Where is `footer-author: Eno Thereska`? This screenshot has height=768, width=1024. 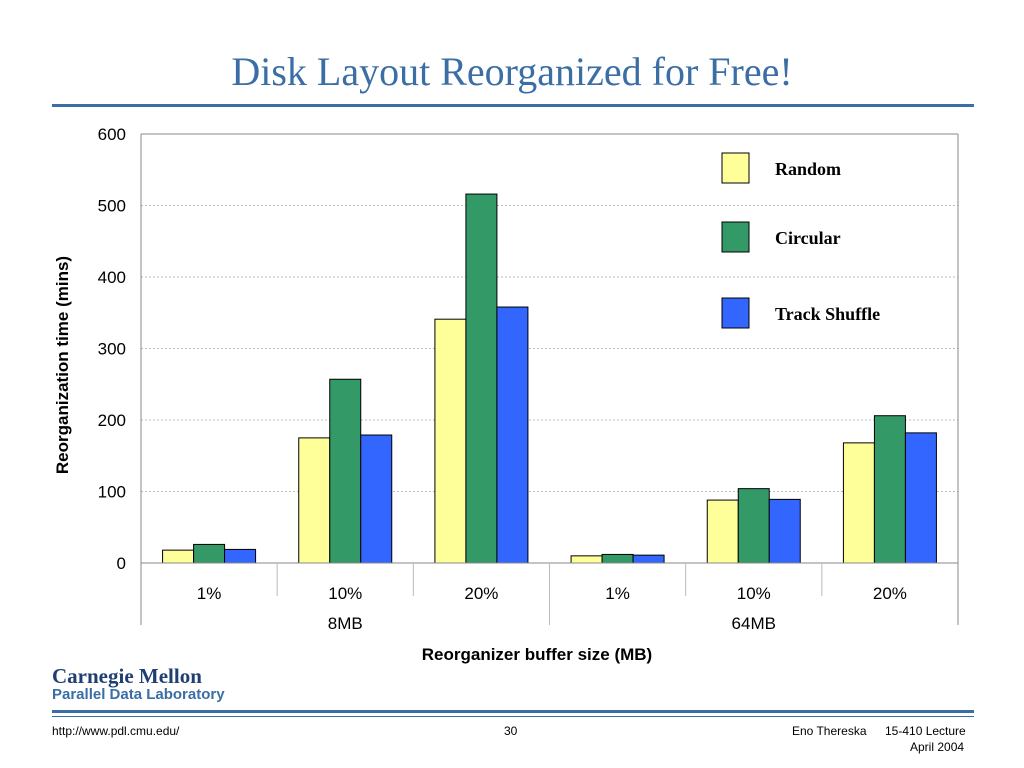 footer-author: Eno Thereska is located at coordinates (829, 731).